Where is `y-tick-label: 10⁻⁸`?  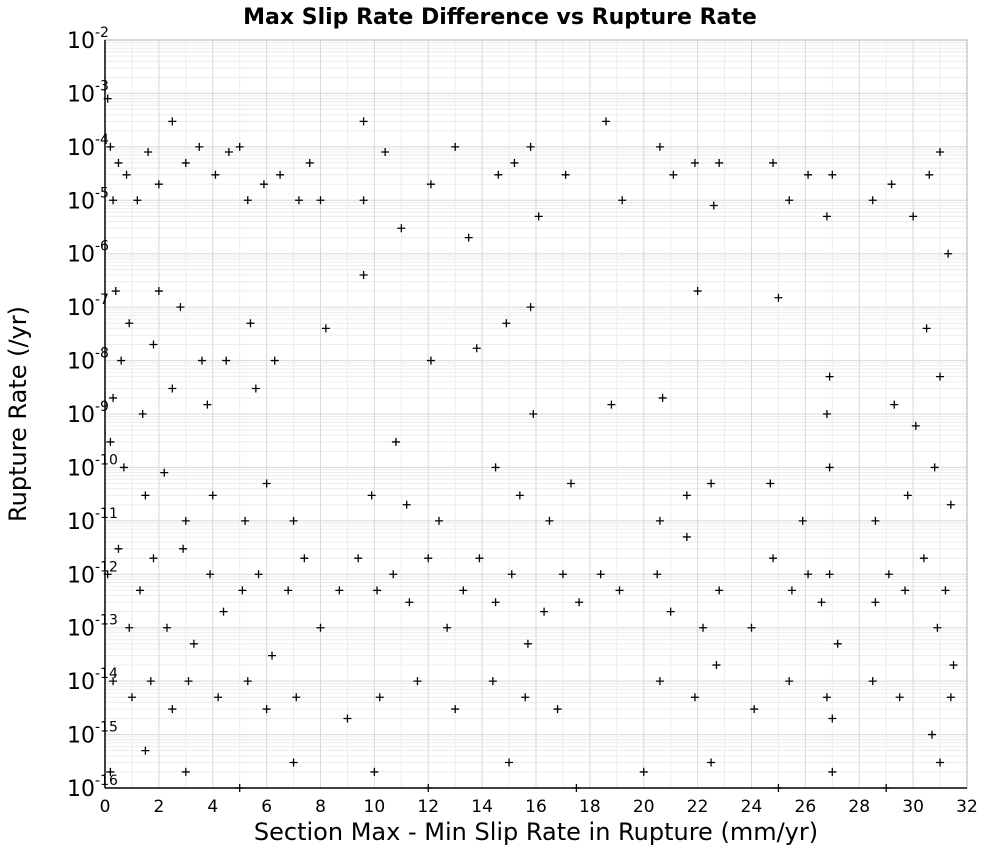 y-tick-label: 10⁻⁸ is located at coordinates (88, 360).